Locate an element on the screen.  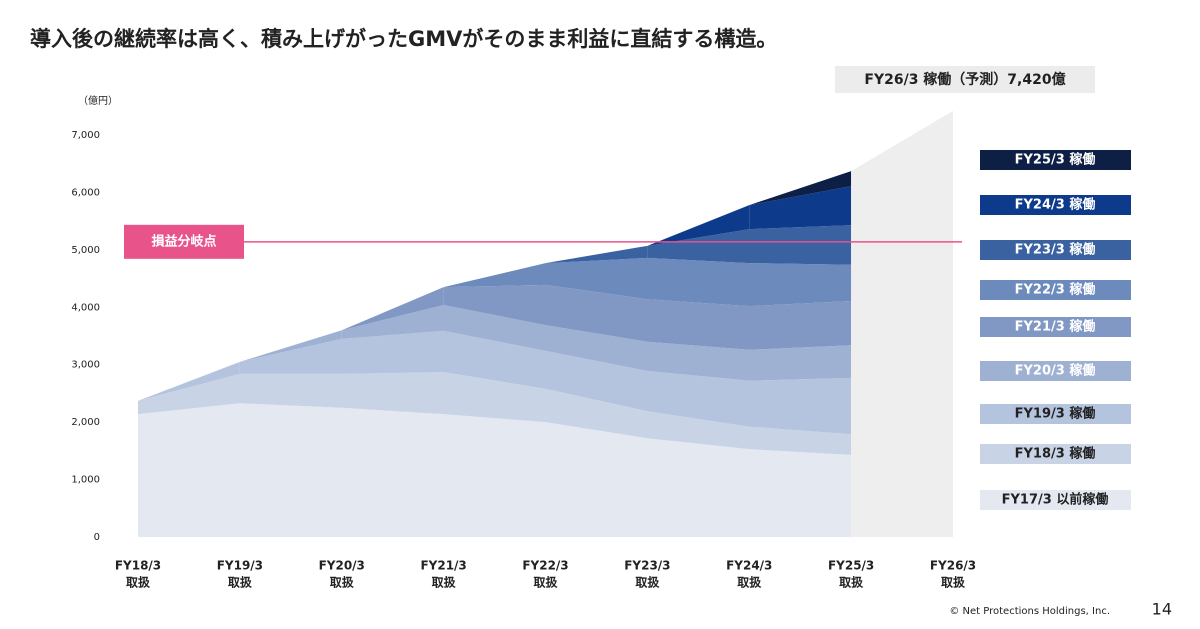
break-even-label: 損益分岐点 is located at coordinates (183, 241).